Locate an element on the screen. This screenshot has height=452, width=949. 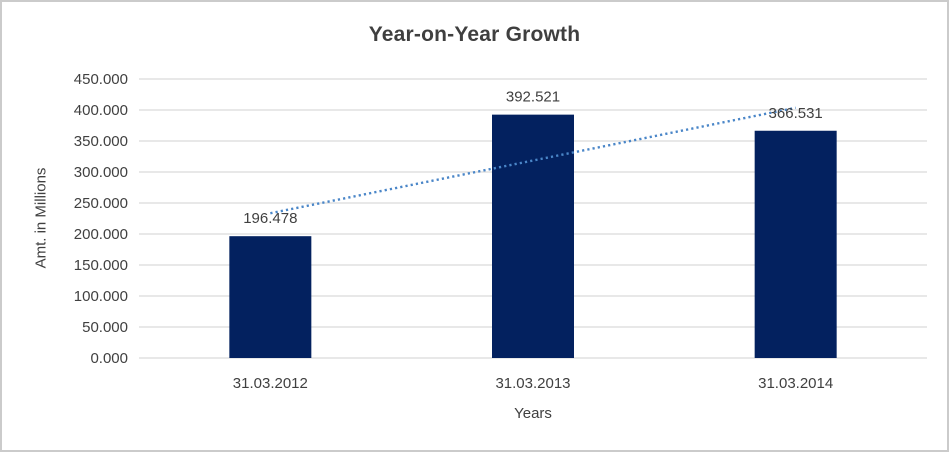
data-label: 196.478 is located at coordinates (270, 218).